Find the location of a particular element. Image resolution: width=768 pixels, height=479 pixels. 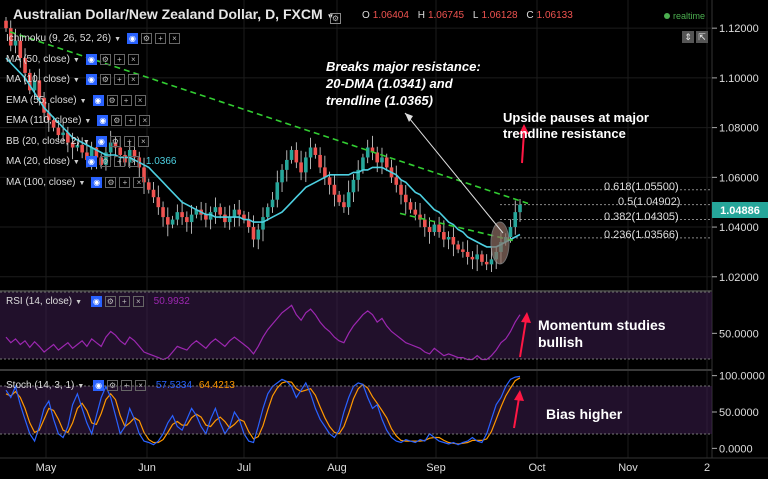

indicator-legend-item: EMA (55, close) ▼ ◉ ⚙ + × is located at coordinates (79, 100).